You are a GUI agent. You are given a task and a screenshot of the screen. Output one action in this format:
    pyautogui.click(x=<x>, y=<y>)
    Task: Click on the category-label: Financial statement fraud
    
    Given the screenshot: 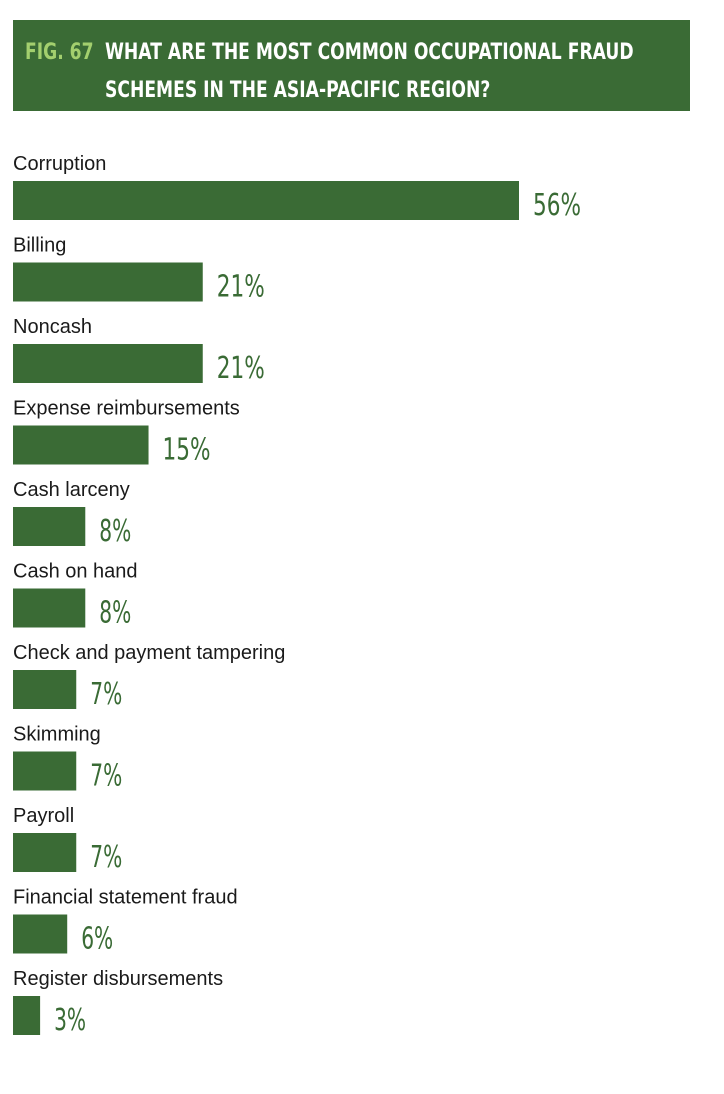 What is the action you would take?
    pyautogui.click(x=125, y=898)
    